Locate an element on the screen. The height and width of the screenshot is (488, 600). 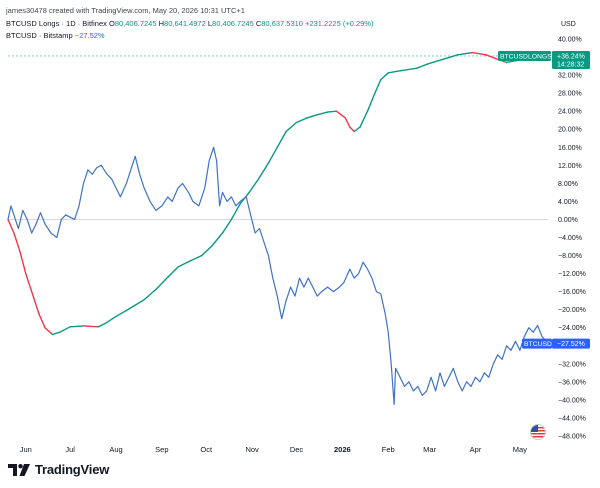
y-tick-label: −16.00% is located at coordinates (572, 292).